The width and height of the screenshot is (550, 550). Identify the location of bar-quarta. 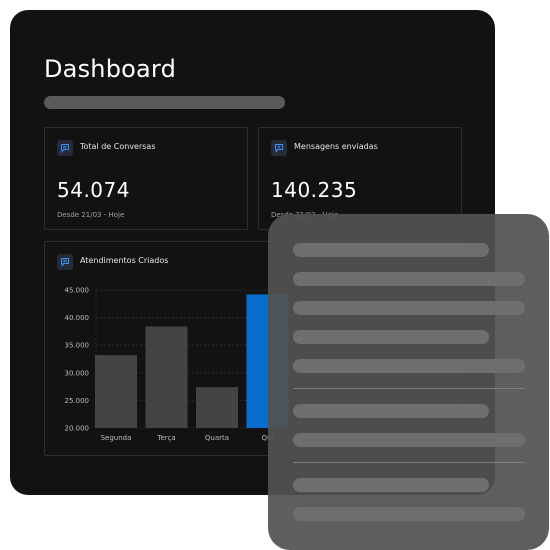
(217, 407).